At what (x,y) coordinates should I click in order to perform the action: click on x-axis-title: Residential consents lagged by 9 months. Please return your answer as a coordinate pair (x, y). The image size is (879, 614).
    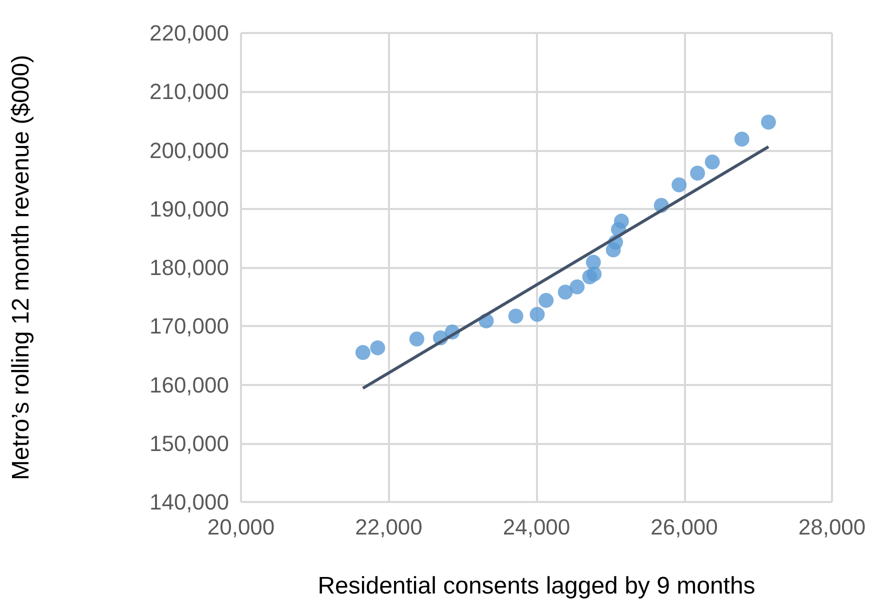
    Looking at the image, I should click on (537, 586).